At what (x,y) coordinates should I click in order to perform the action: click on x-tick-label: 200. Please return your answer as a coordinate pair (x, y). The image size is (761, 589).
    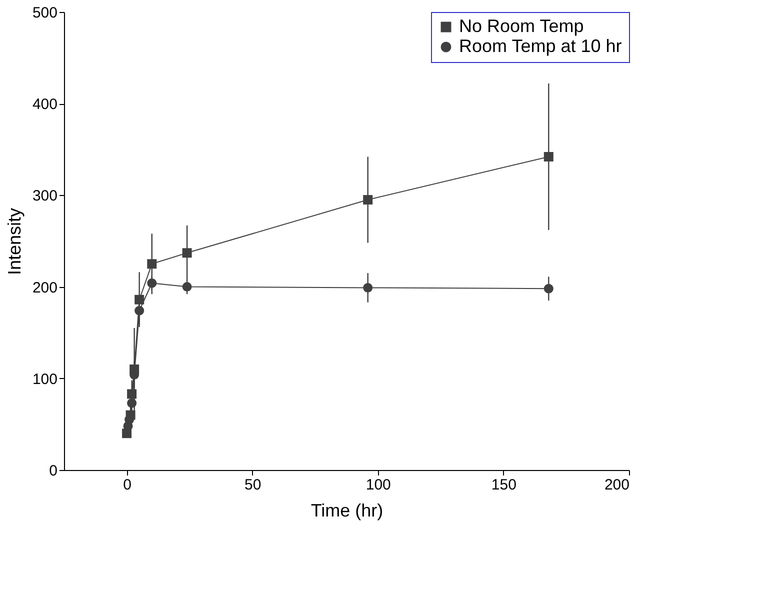
    Looking at the image, I should click on (617, 485).